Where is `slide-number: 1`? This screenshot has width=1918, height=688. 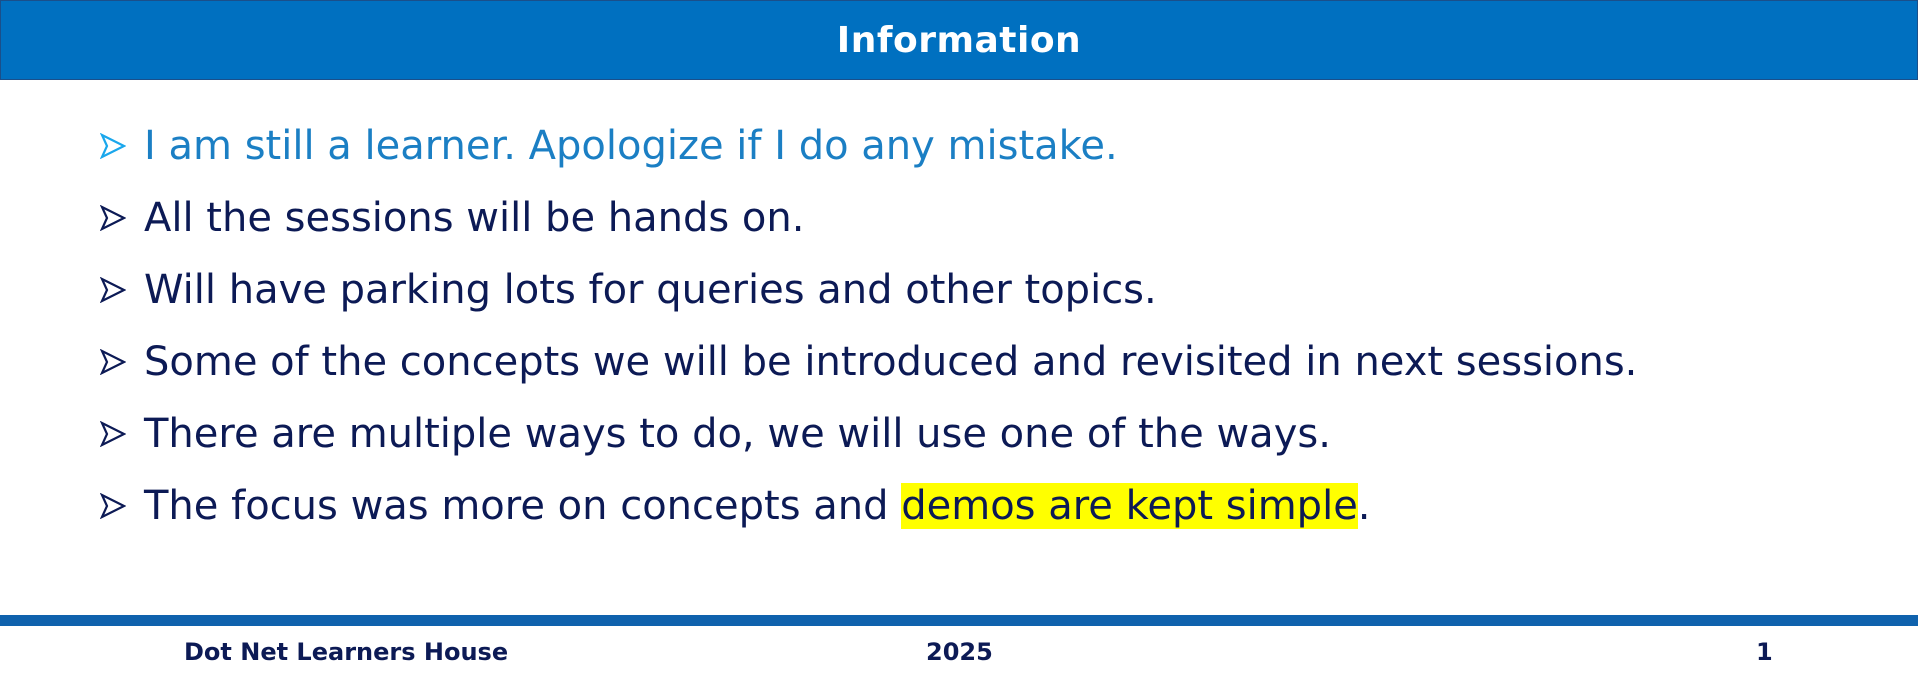
slide-number: 1 is located at coordinates (1764, 652).